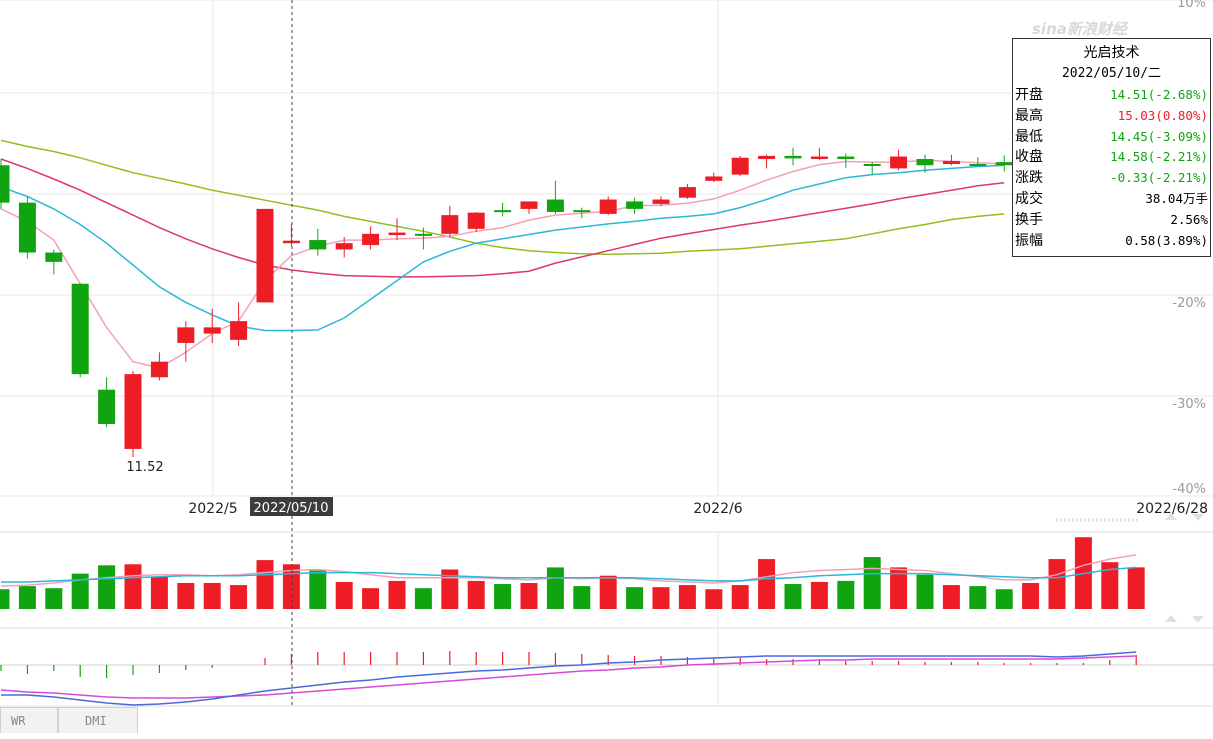  What do you see at coordinates (1191, 5) in the screenshot?
I see `pct-axis-label: 10%` at bounding box center [1191, 5].